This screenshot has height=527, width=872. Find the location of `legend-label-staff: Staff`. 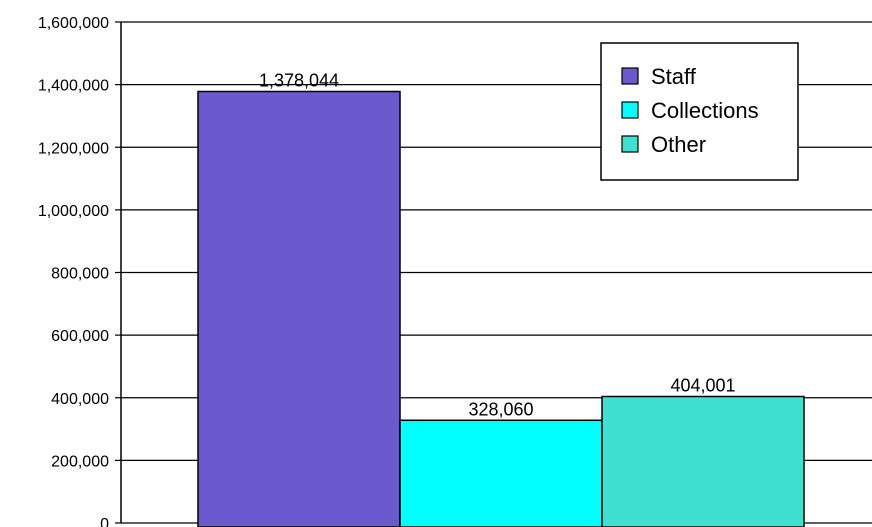

legend-label-staff: Staff is located at coordinates (674, 76).